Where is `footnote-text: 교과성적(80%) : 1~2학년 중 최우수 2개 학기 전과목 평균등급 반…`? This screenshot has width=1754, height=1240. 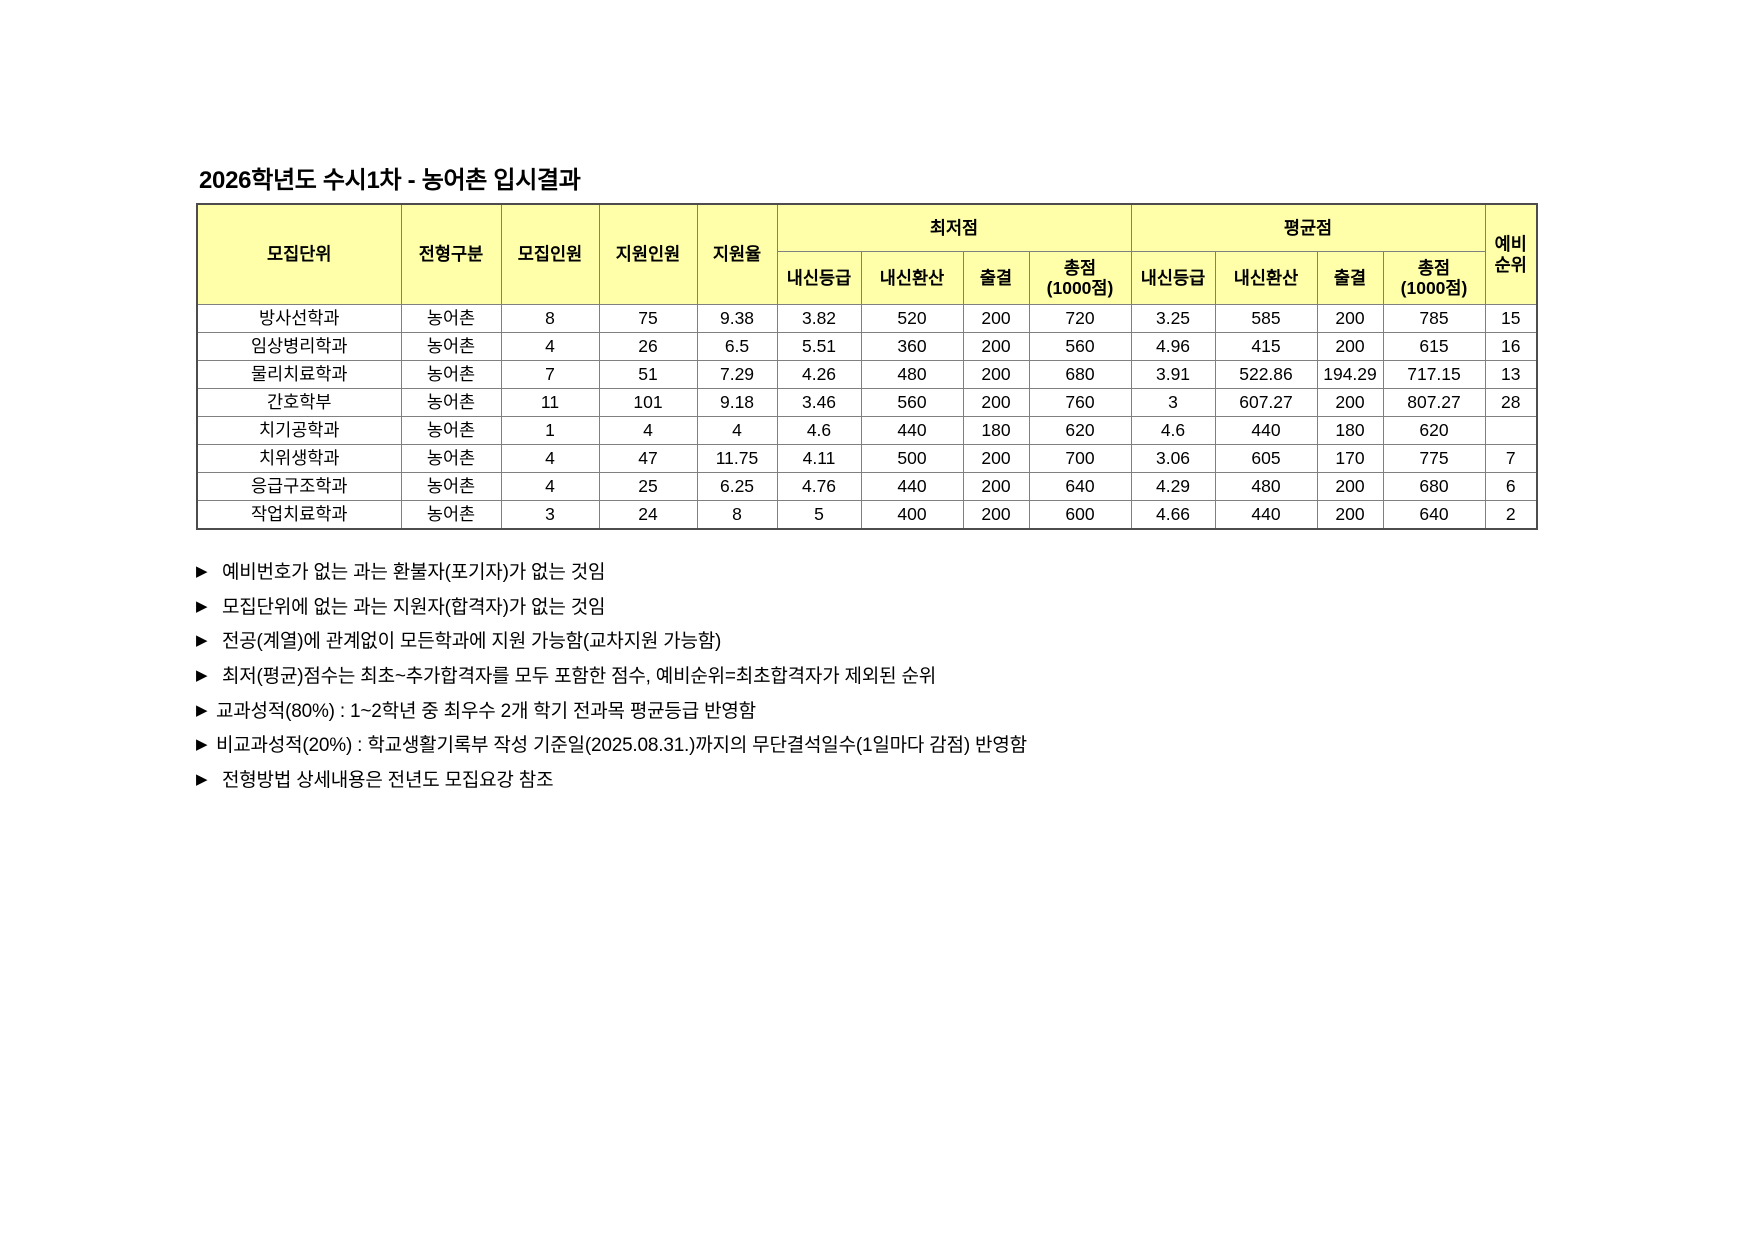
footnote-text: 교과성적(80%) : 1~2학년 중 최우수 2개 학기 전과목 평균등급 반… is located at coordinates (486, 711).